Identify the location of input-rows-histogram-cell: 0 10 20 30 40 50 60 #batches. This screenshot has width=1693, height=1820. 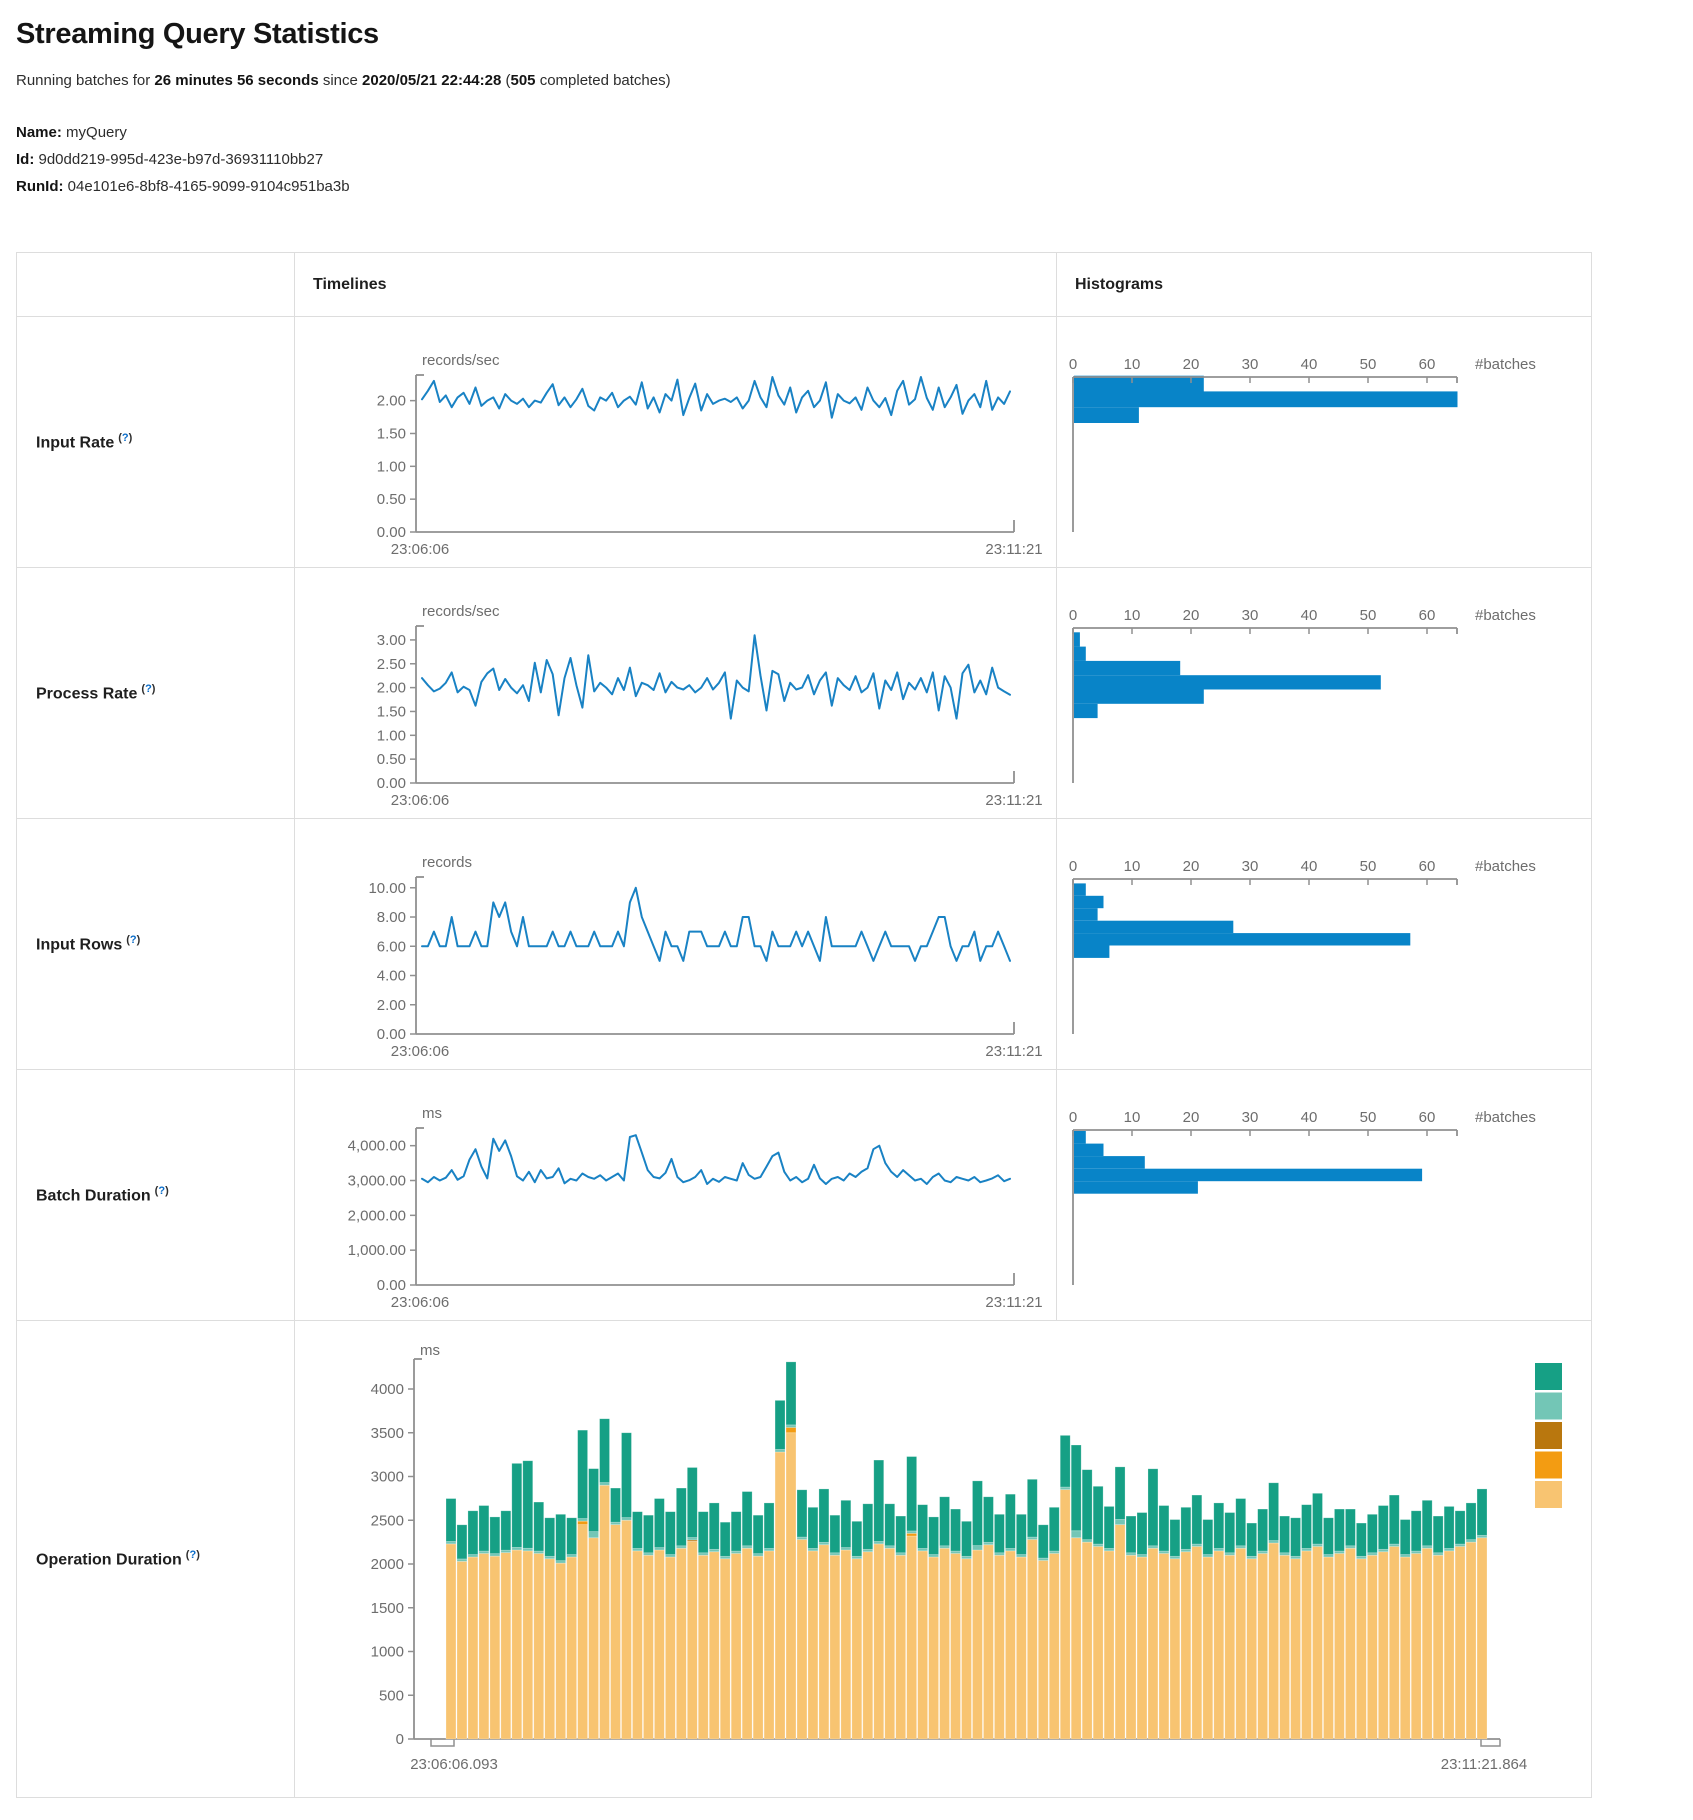
(1324, 944).